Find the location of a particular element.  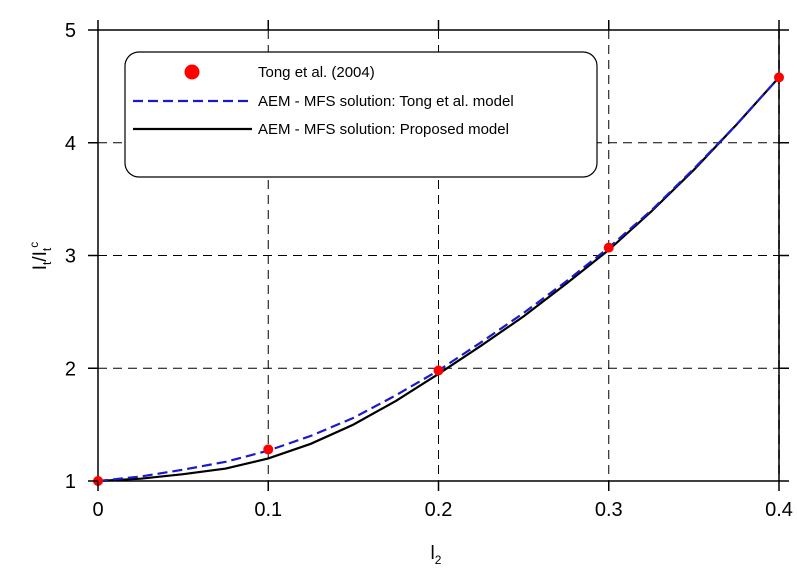

legend-label: Tong et al. (2004) is located at coordinates (316, 72).